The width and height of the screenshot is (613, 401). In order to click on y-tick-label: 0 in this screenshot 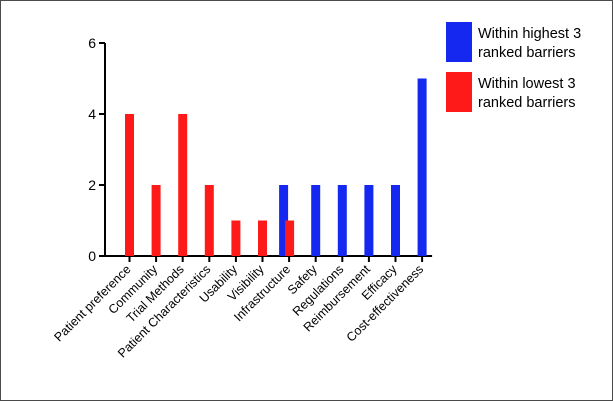, I will do `click(92, 256)`.